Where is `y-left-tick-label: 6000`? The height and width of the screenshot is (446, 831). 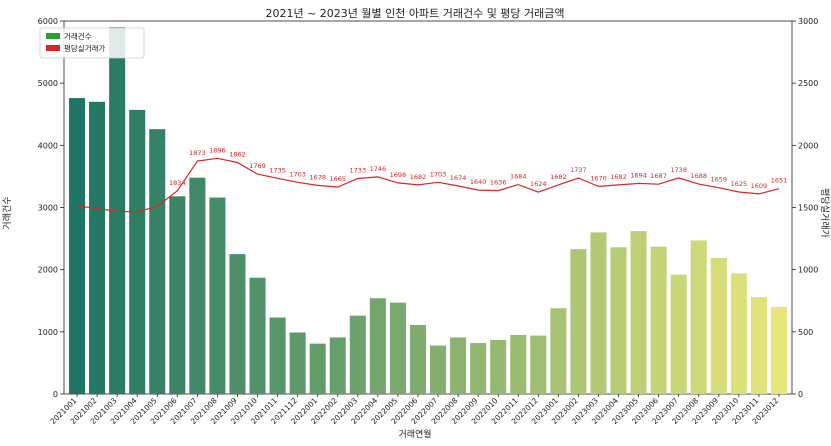
y-left-tick-label: 6000 is located at coordinates (48, 21).